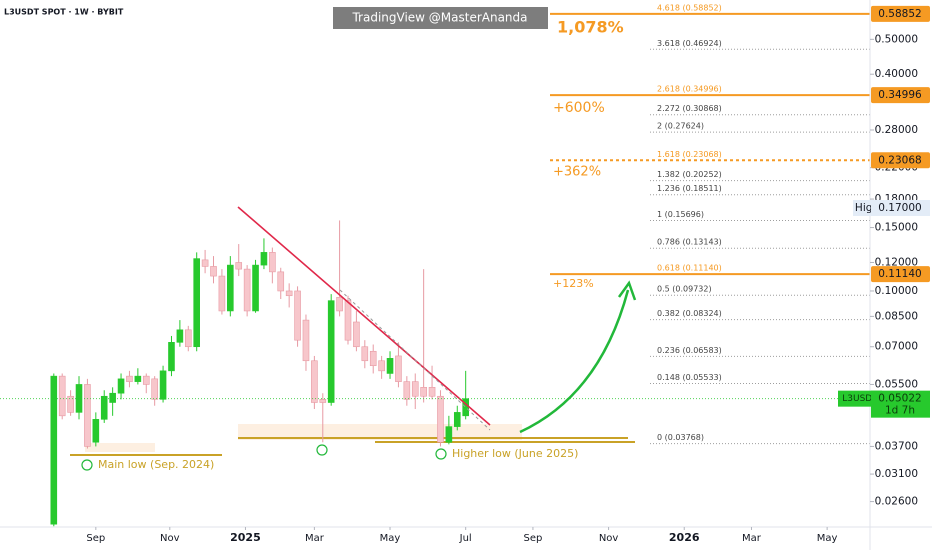 Image resolution: width=932 pixels, height=550 pixels. Describe the element at coordinates (689, 313) in the screenshot. I see `fib-label: 0.382 (0.08324)` at that location.